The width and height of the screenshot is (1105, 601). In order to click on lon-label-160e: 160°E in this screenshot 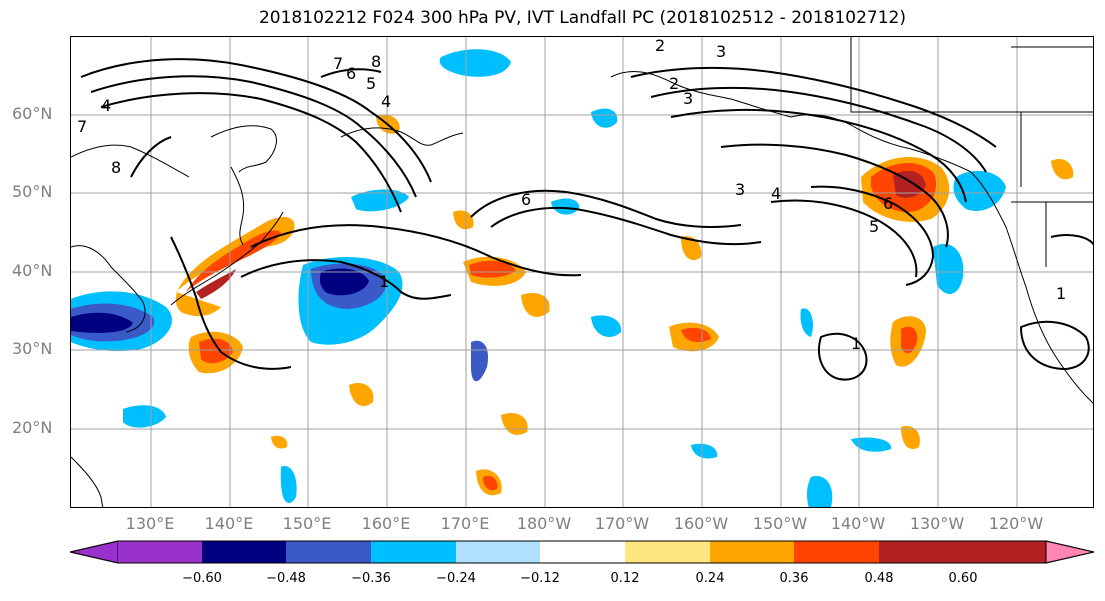, I will do `click(386, 523)`.